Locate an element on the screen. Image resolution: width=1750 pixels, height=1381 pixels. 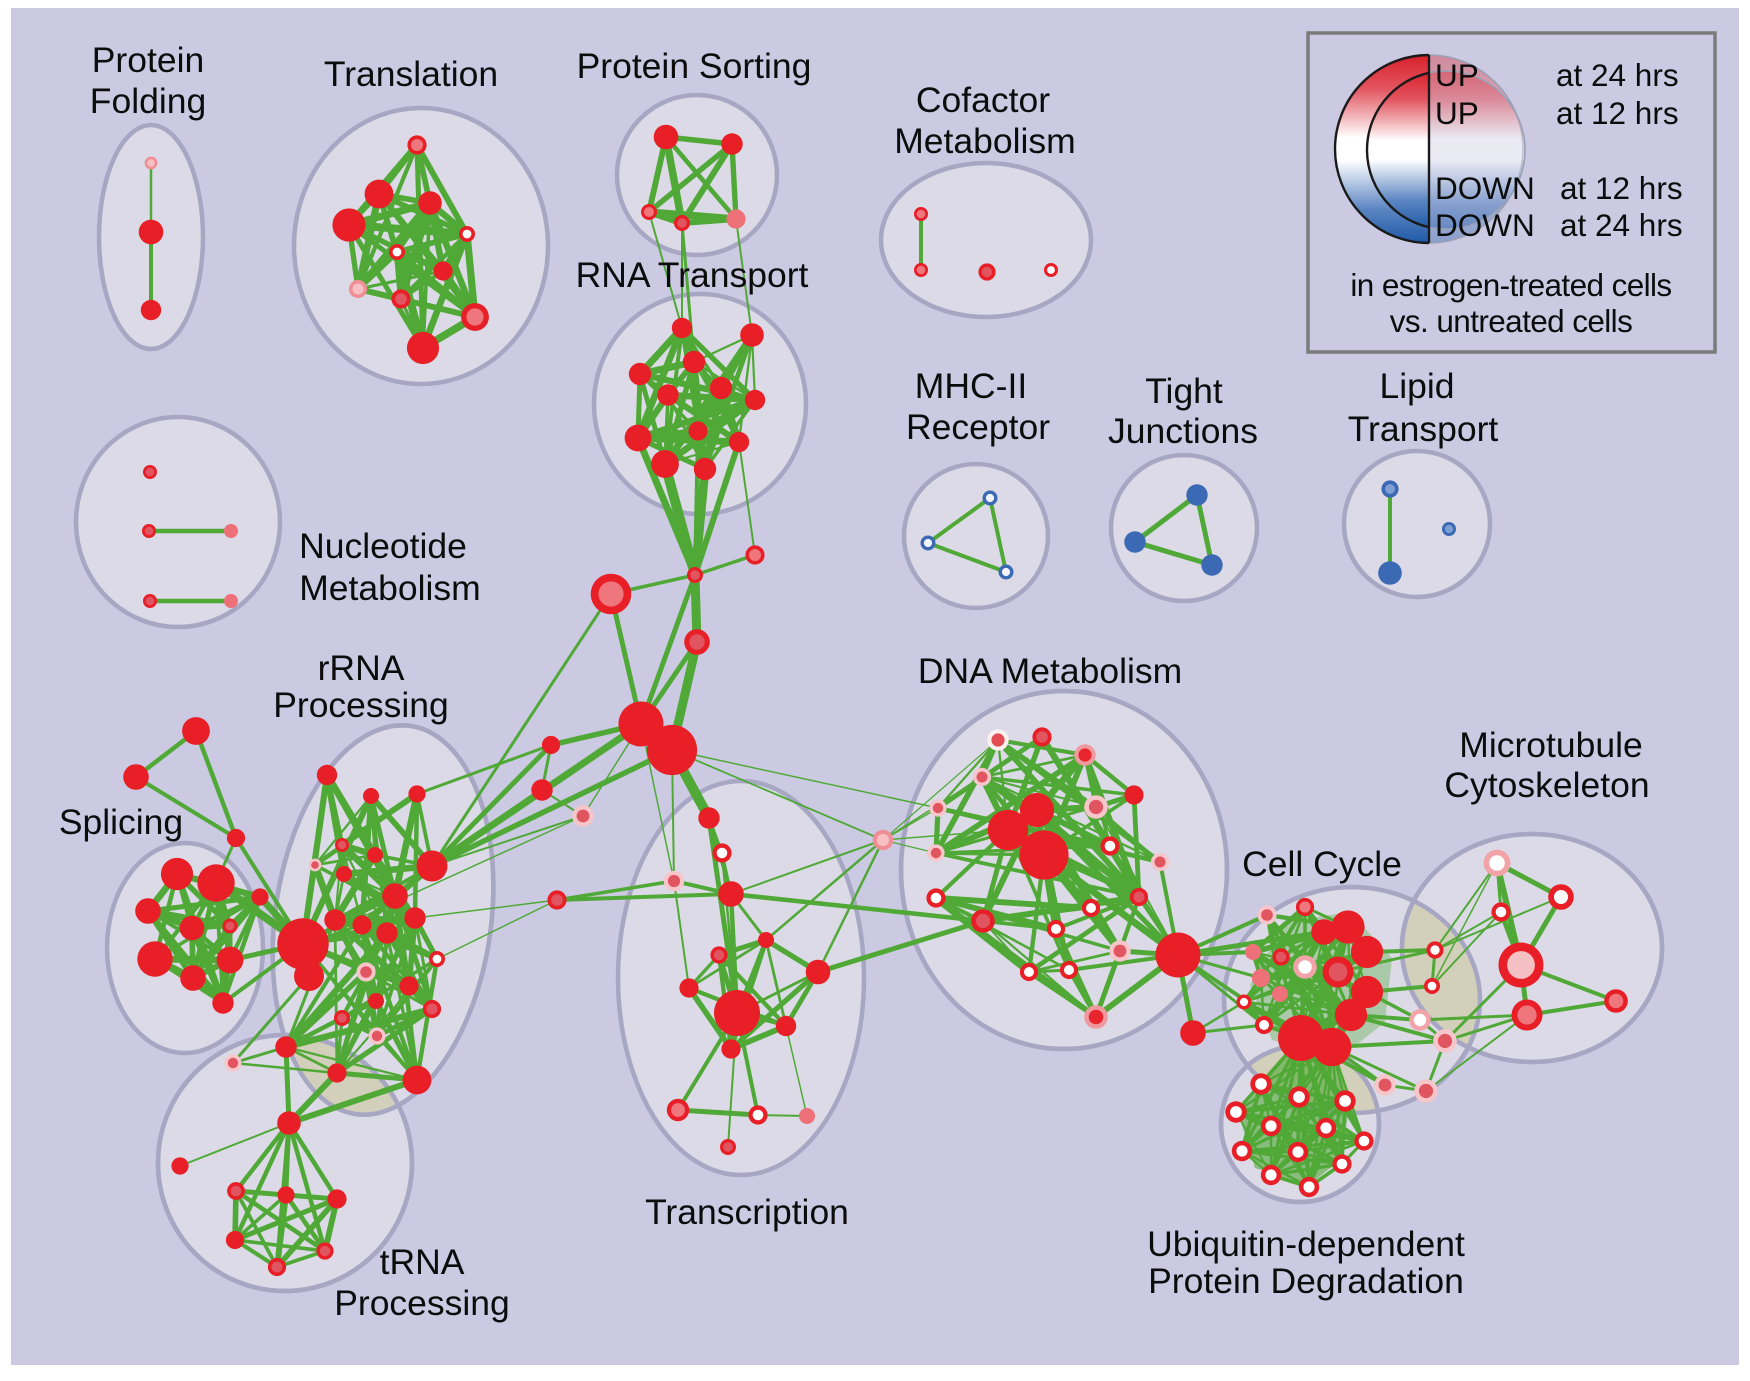
svg-text: Cell Cycle is located at coordinates (1322, 864).